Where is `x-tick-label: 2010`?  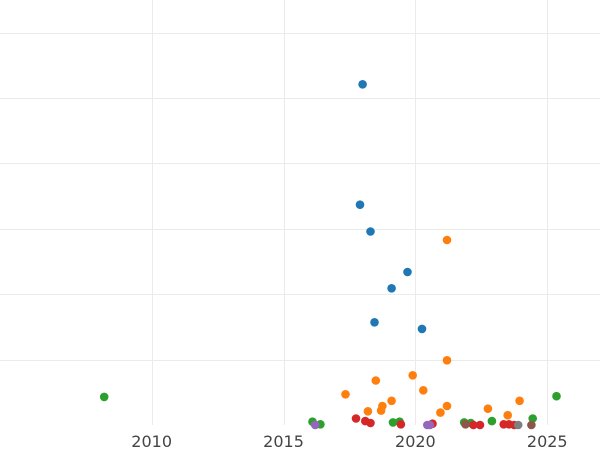
x-tick-label: 2010 is located at coordinates (151, 441).